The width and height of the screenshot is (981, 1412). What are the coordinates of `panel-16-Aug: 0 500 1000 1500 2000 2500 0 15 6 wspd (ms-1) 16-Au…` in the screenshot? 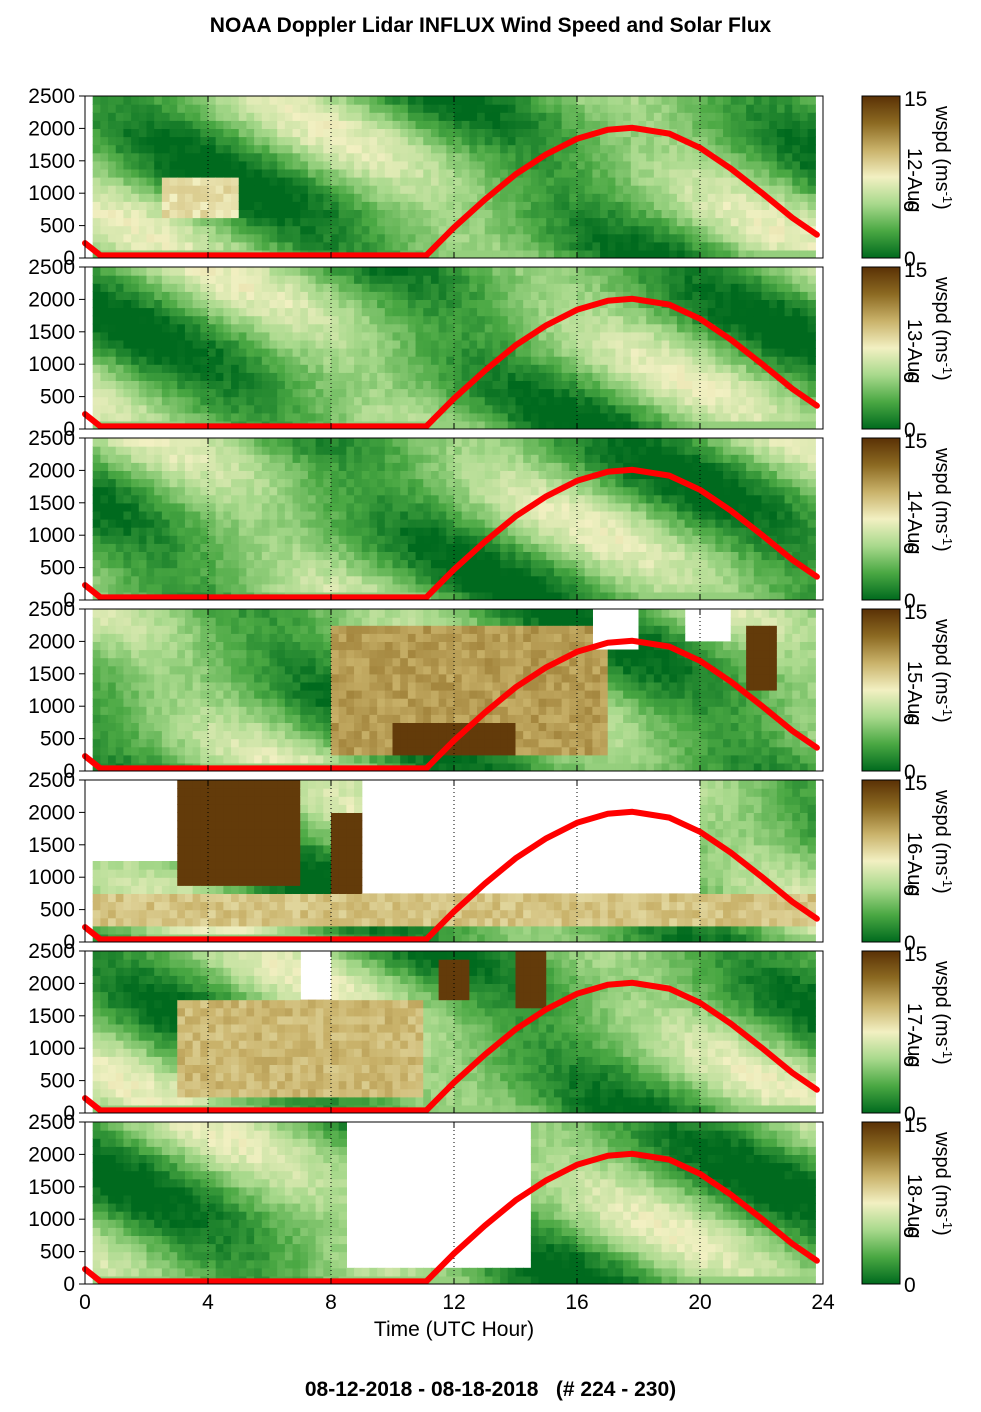 It's located at (491, 862).